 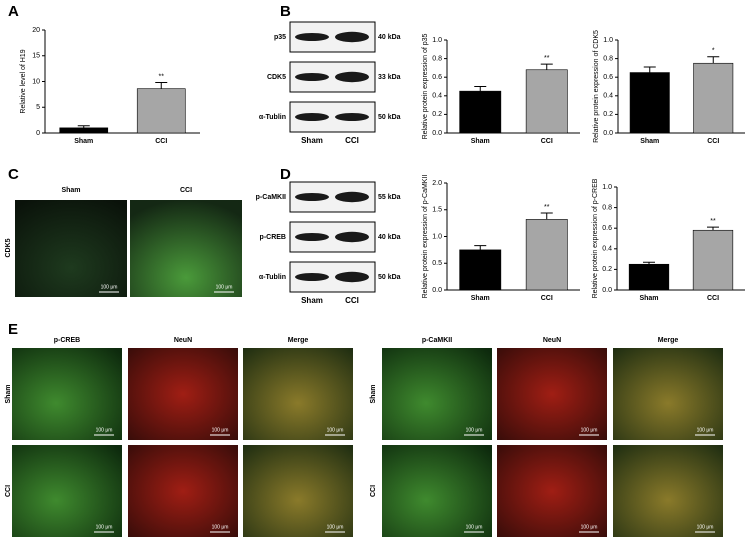 What do you see at coordinates (276, 77) in the screenshot?
I see `protein-label: CDK5` at bounding box center [276, 77].